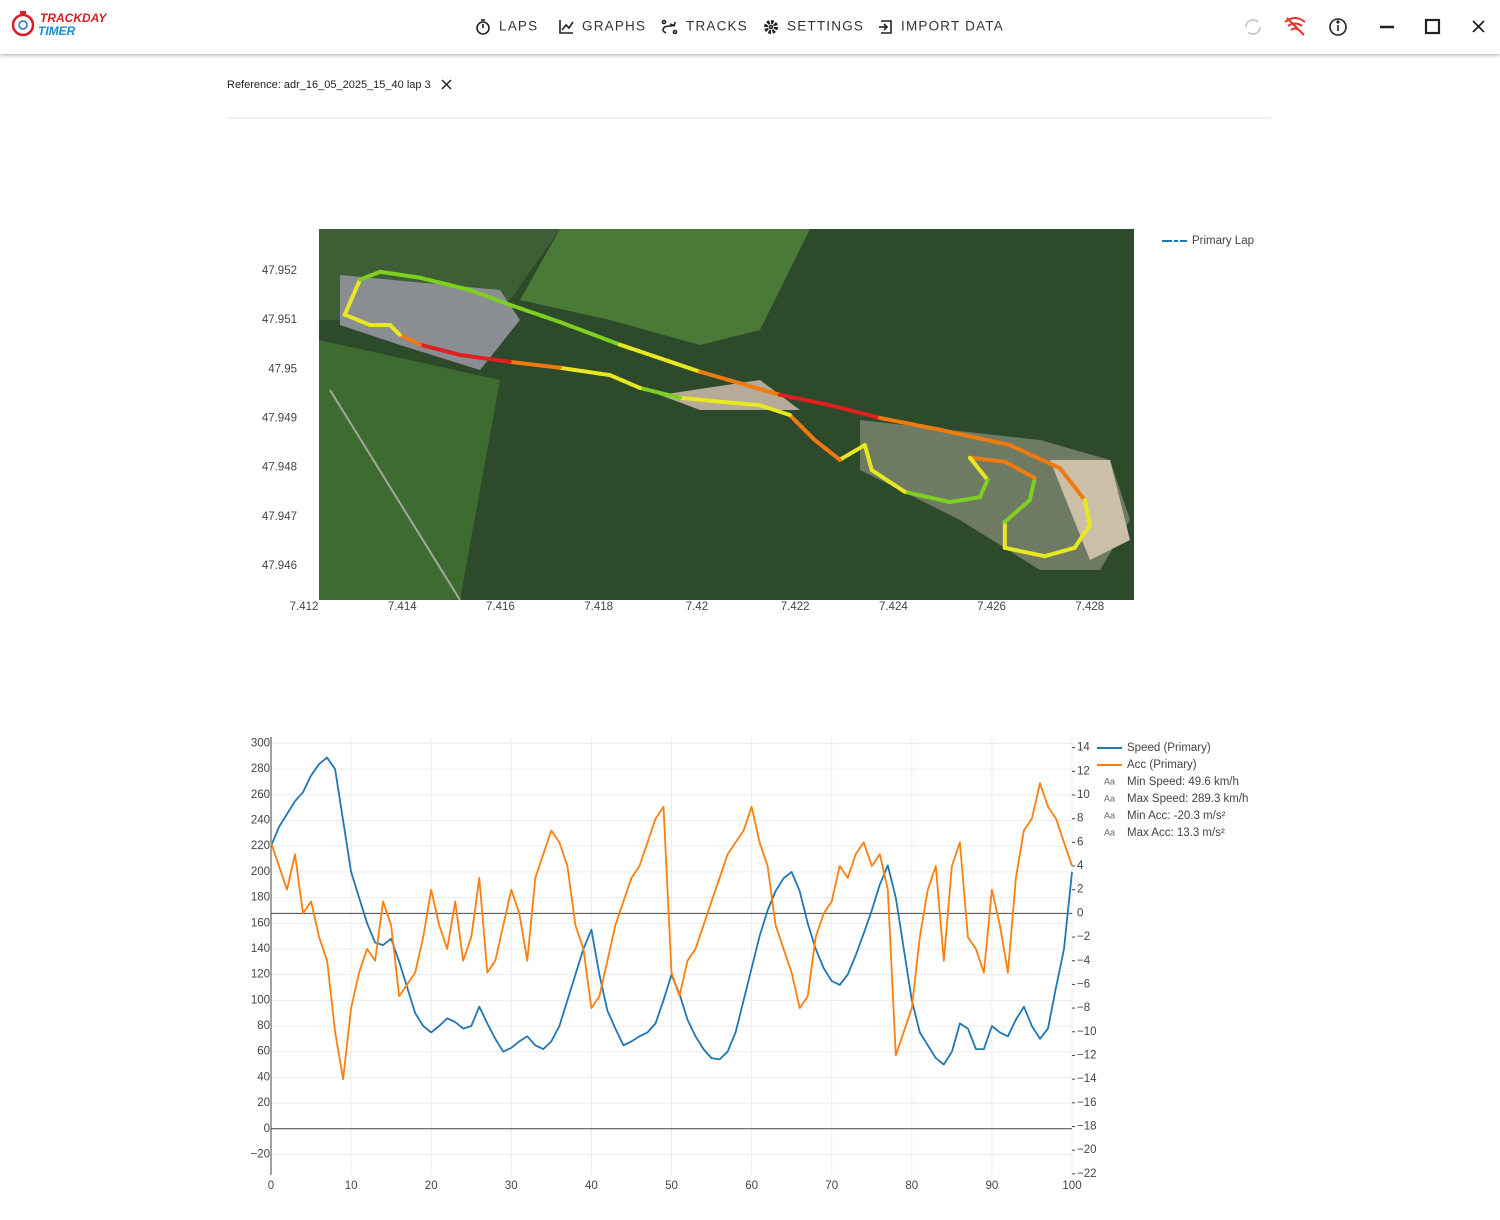 This screenshot has height=1220, width=1500. Describe the element at coordinates (1169, 748) in the screenshot. I see `legend-label: Speed (Primary)` at that location.